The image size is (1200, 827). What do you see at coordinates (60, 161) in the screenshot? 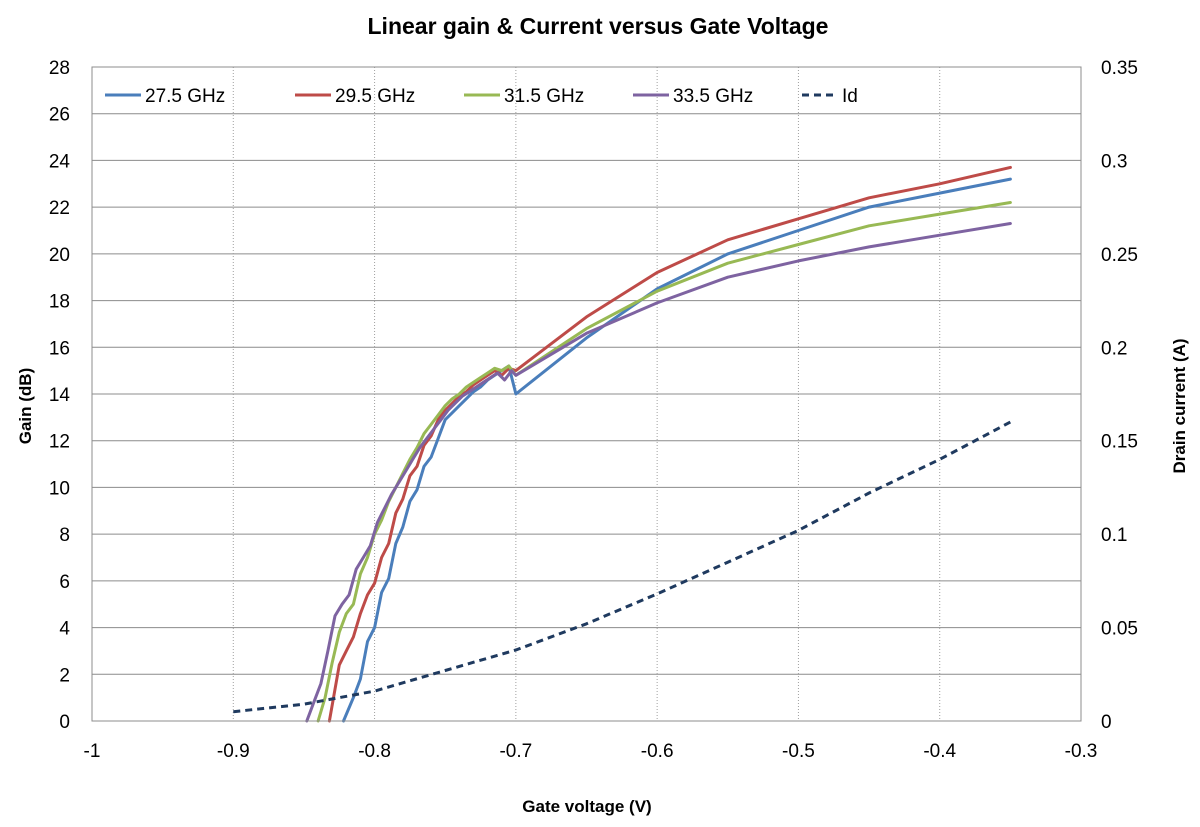
I see `y-tick-label: 24` at bounding box center [60, 161].